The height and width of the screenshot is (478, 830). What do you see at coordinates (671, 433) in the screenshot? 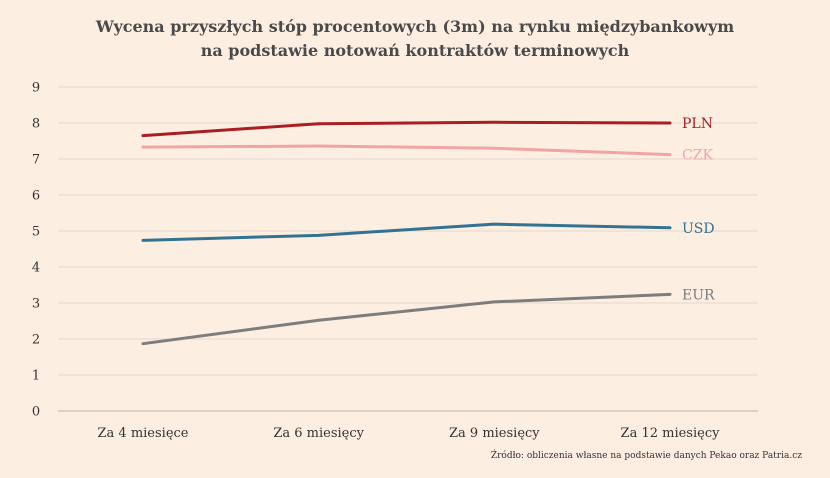
I see `x-tick-label: Za 12 miesięcy` at bounding box center [671, 433].